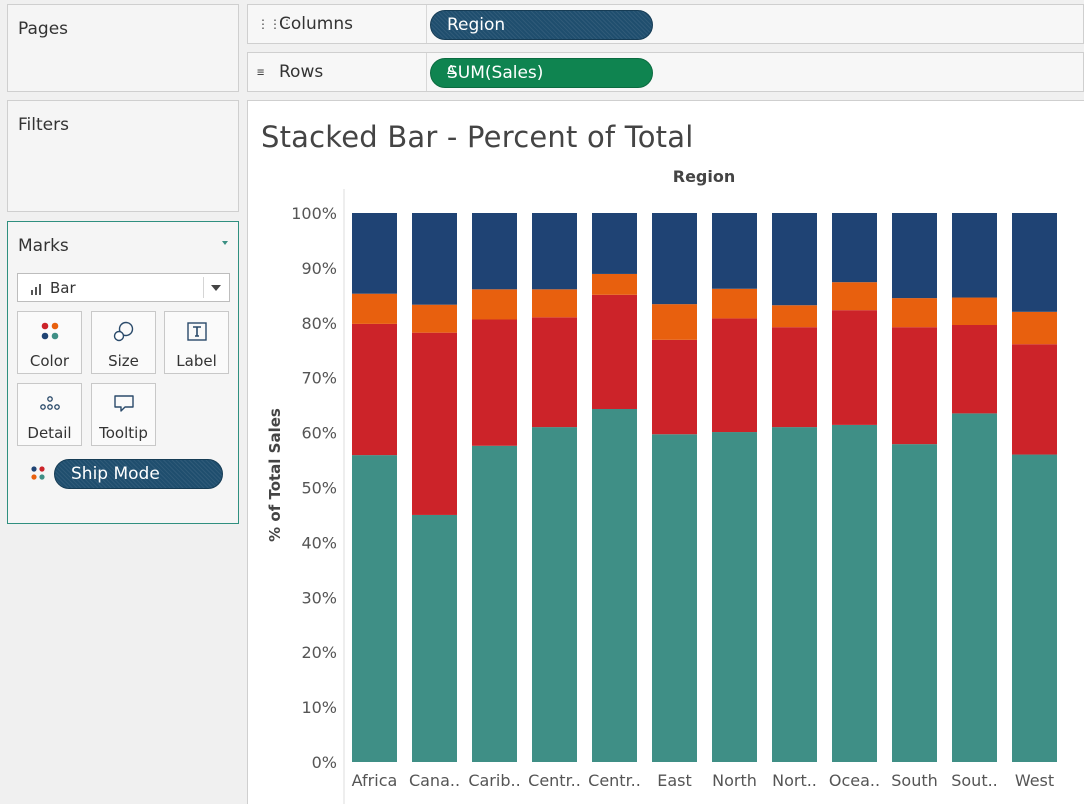 The height and width of the screenshot is (804, 1084). What do you see at coordinates (914, 780) in the screenshot?
I see `x-tick-label: South` at bounding box center [914, 780].